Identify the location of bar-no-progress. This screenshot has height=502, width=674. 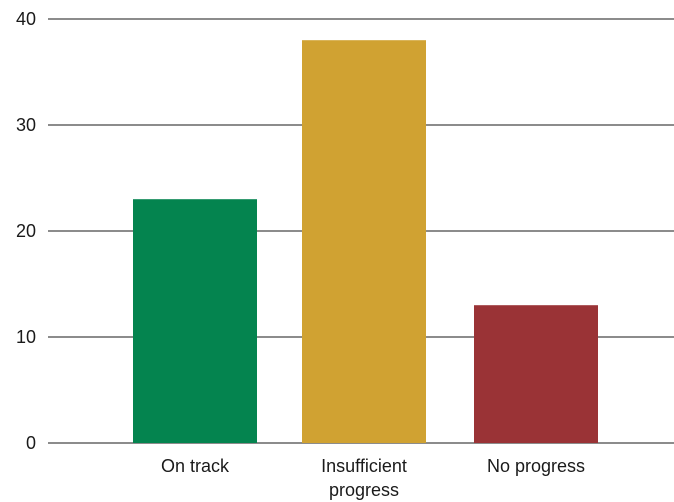
(536, 374).